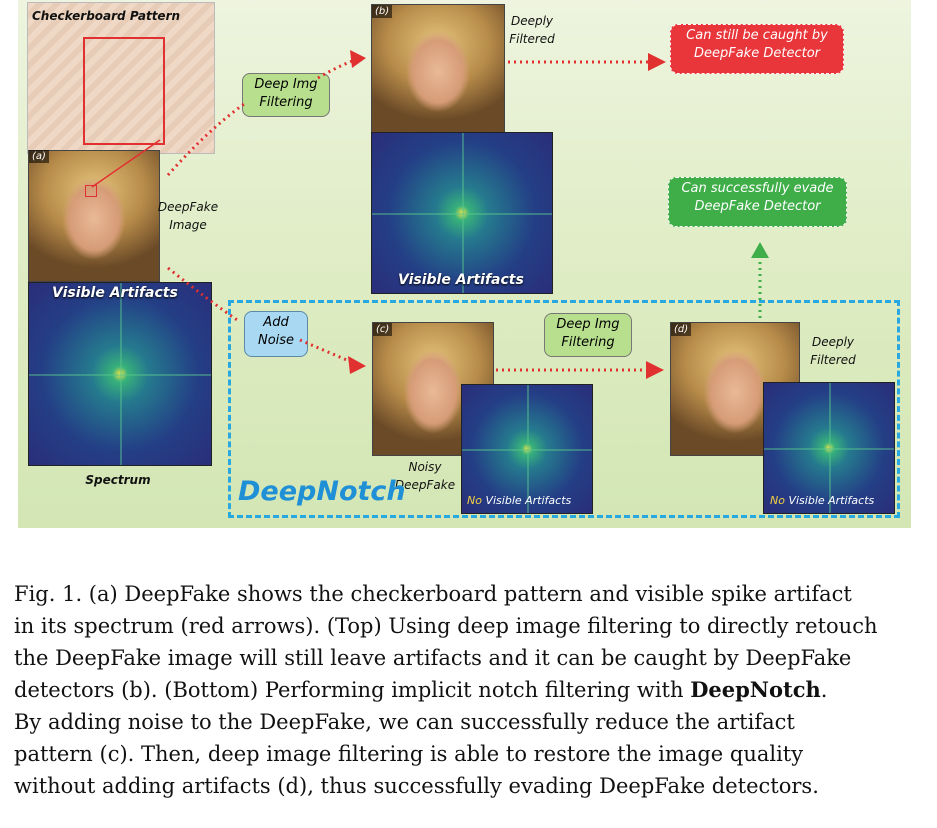 This screenshot has width=937, height=828. Describe the element at coordinates (833, 351) in the screenshot. I see `deeply-filtered-bottom-label: Deeply Filtered` at that location.